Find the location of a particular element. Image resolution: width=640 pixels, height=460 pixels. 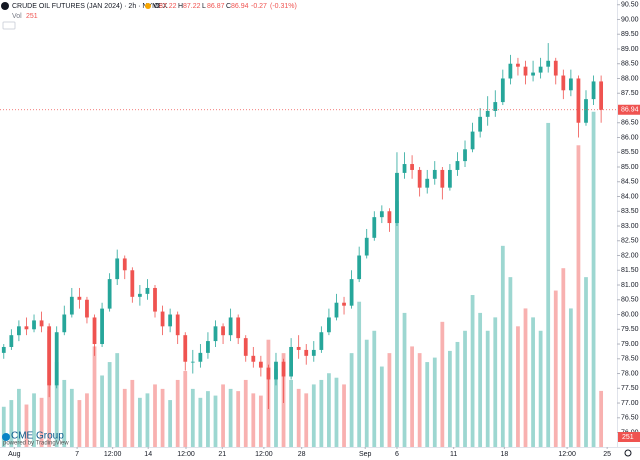

y-tick-label: 77.00 is located at coordinates (630, 403).